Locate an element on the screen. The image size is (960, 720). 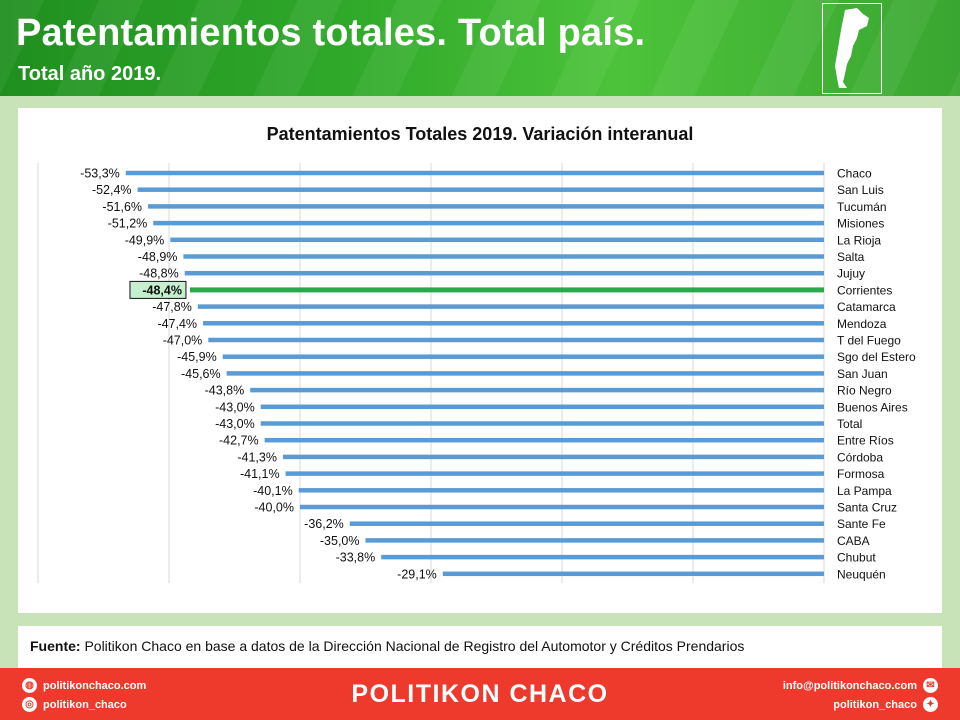
category-label: Chubut is located at coordinates (856, 558).